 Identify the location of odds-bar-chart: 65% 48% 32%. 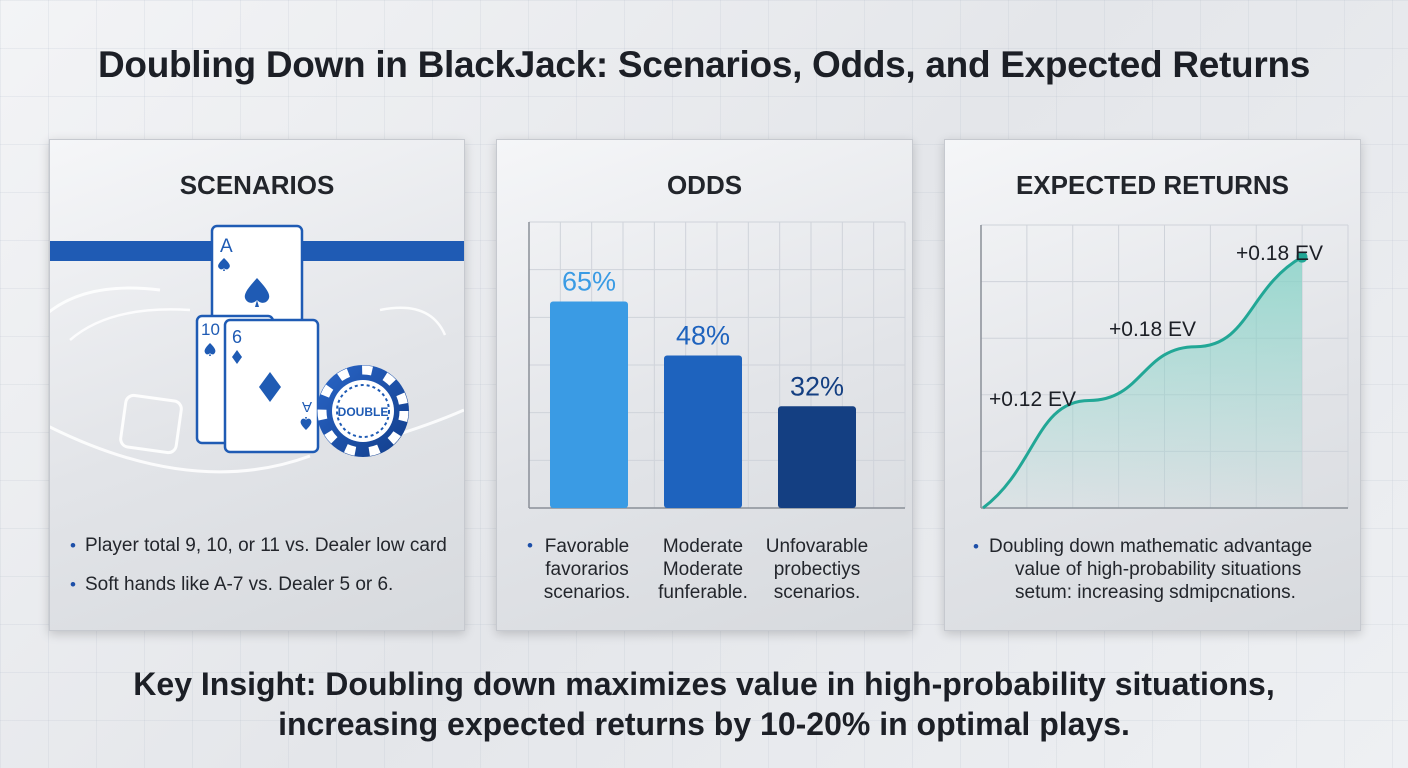
(717, 365).